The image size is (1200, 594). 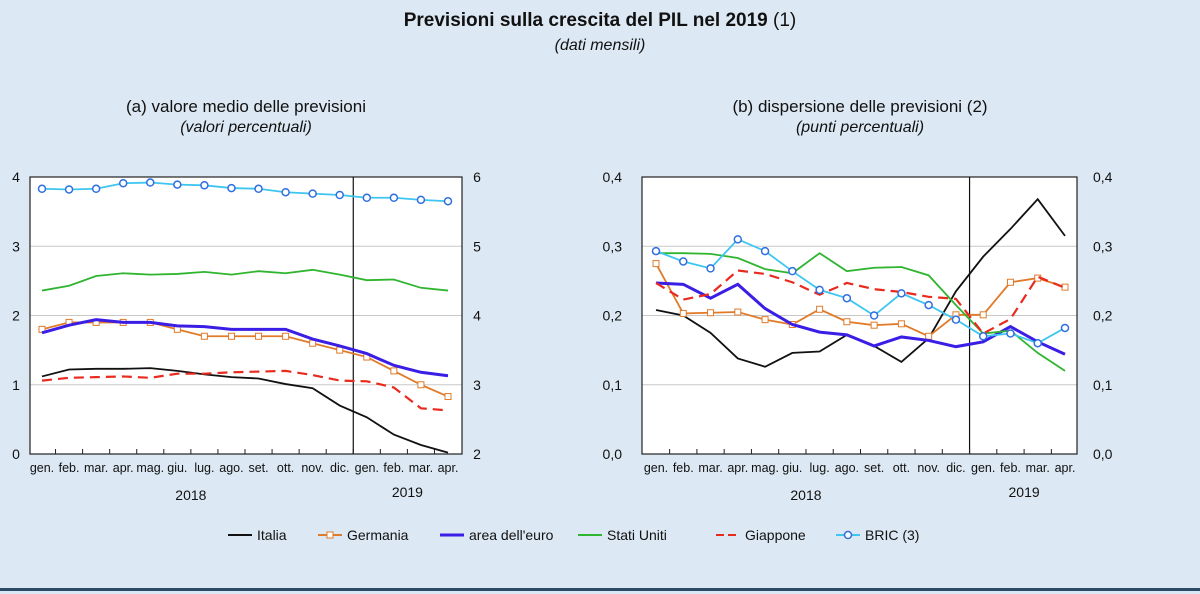 What do you see at coordinates (613, 246) in the screenshot?
I see `y-tick-label: 0,3` at bounding box center [613, 246].